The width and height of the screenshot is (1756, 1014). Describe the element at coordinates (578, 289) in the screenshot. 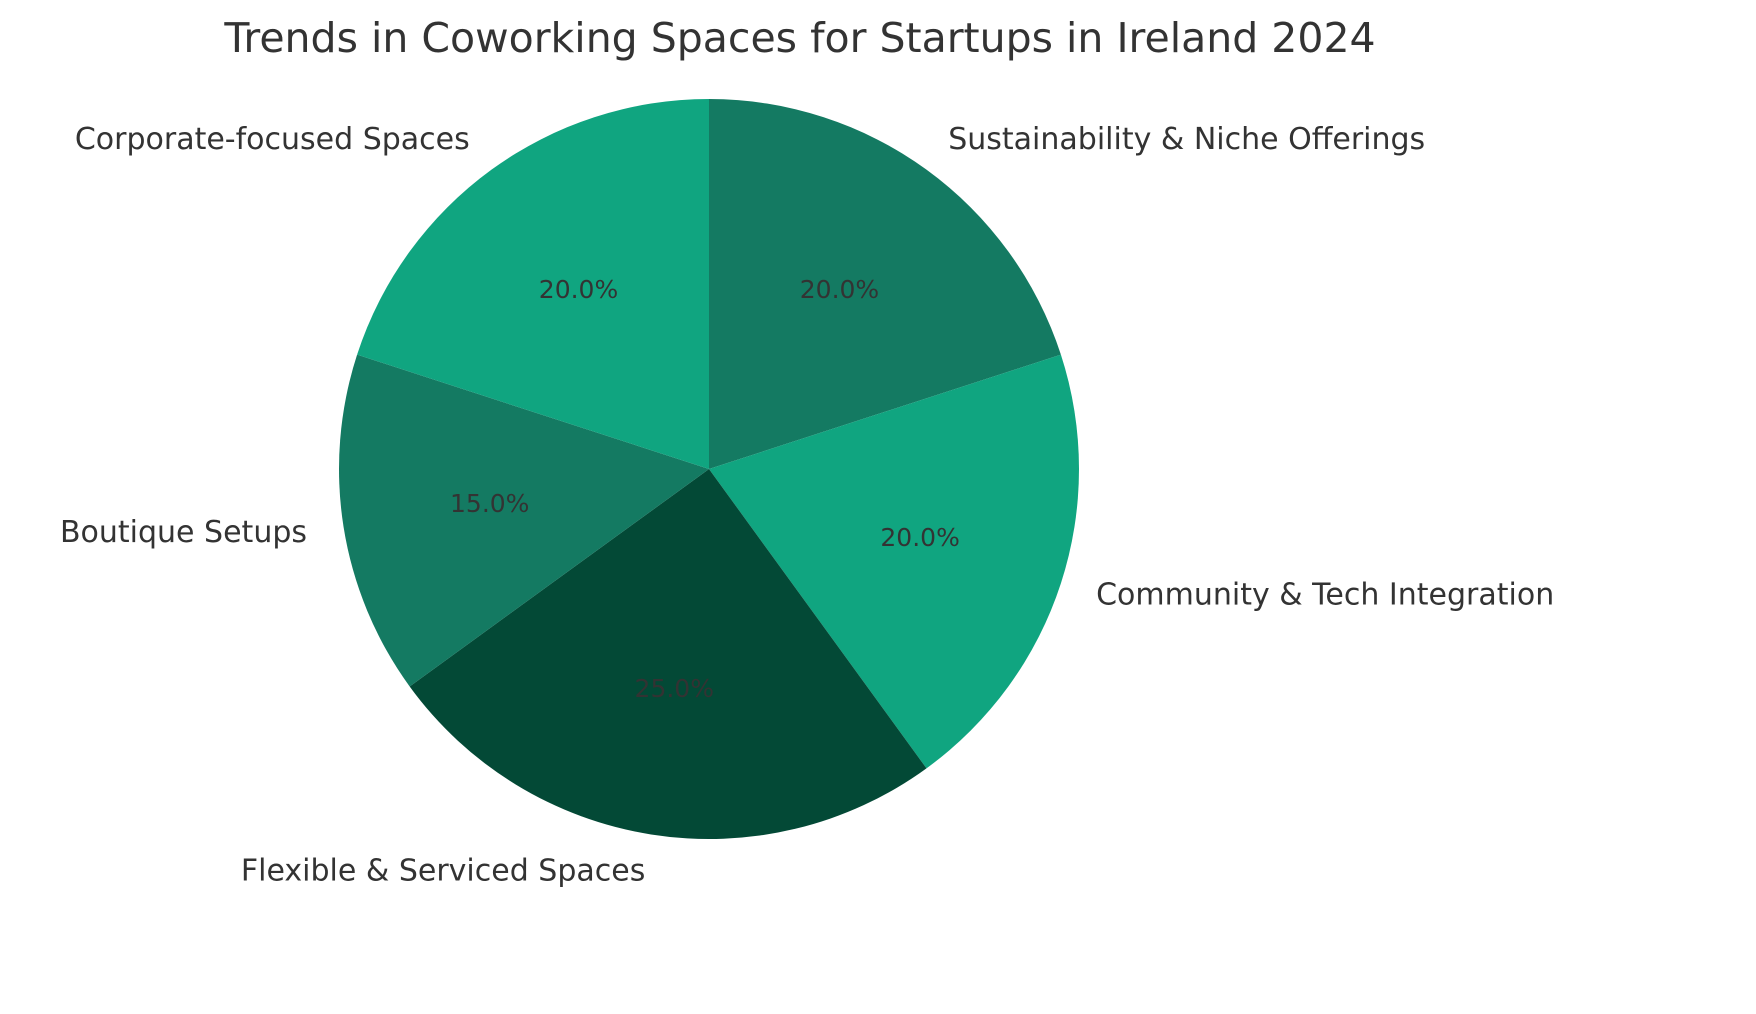

I see `pct-label-corporate-focused-spaces: 20.0%` at that location.